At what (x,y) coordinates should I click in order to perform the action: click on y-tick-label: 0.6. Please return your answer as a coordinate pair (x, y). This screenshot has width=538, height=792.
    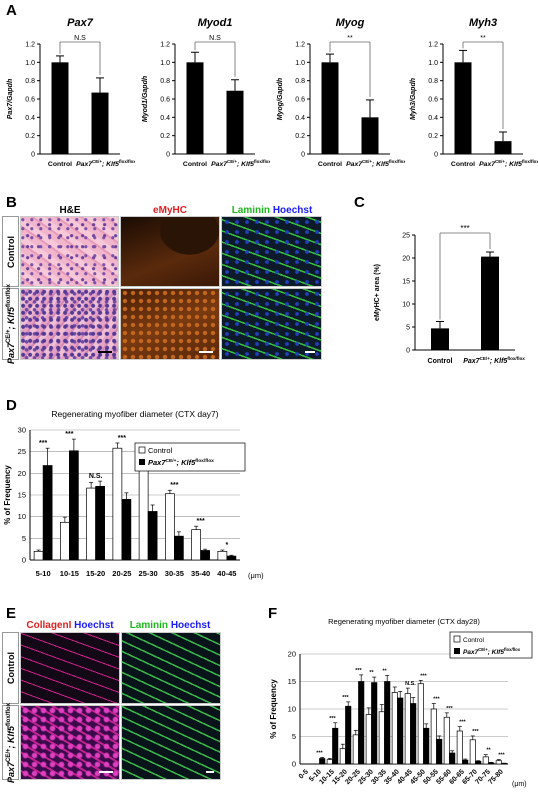
    Looking at the image, I should click on (30, 100).